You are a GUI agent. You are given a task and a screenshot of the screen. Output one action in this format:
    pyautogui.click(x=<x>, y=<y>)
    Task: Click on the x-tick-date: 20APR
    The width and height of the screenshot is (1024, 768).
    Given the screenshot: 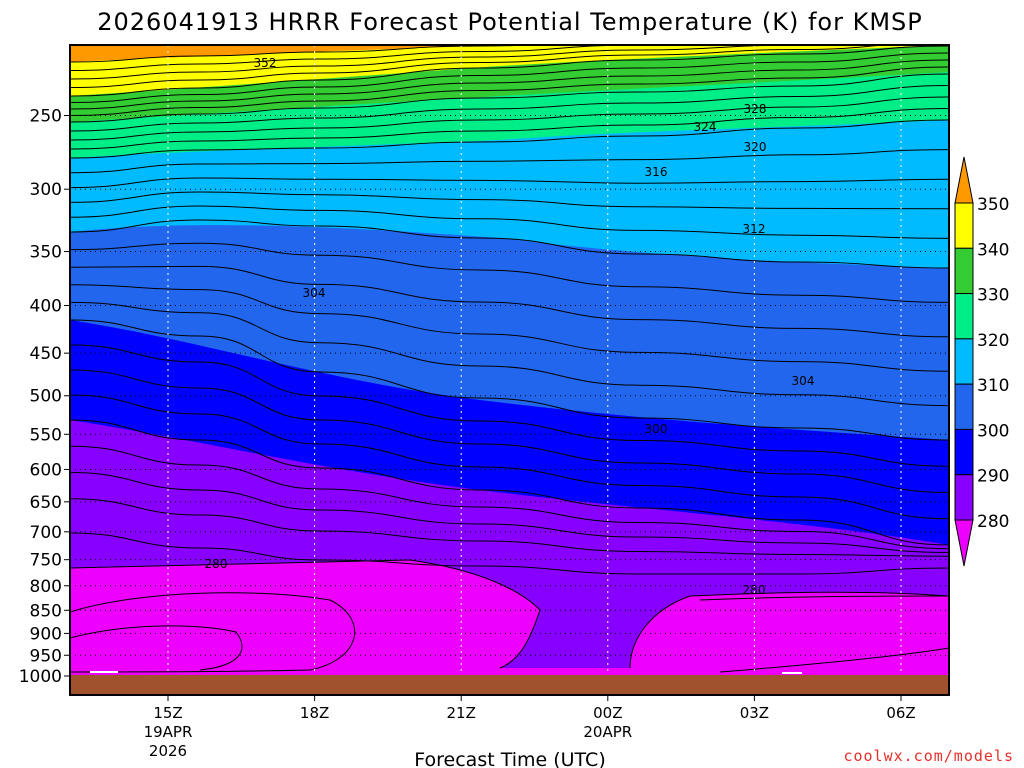 What is the action you would take?
    pyautogui.click(x=607, y=732)
    